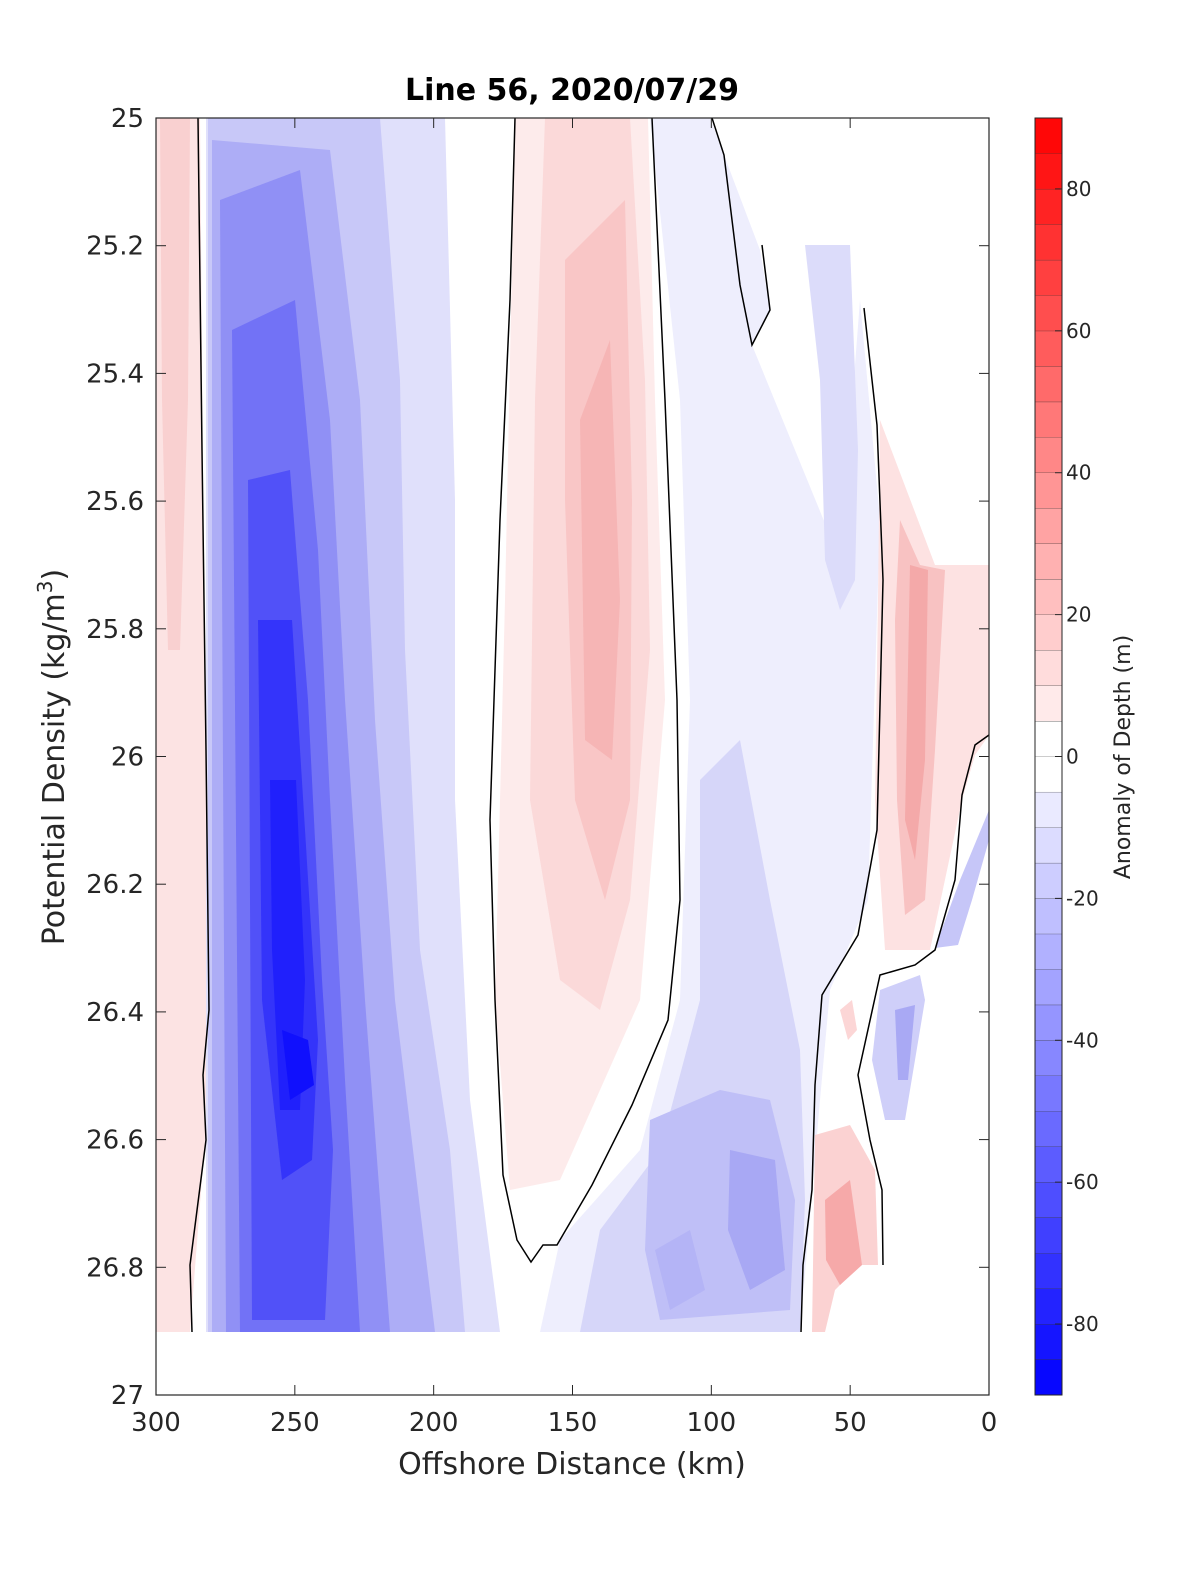 The image size is (1200, 1575). Describe the element at coordinates (287, 945) in the screenshot. I see `contour-negative-l8` at that location.